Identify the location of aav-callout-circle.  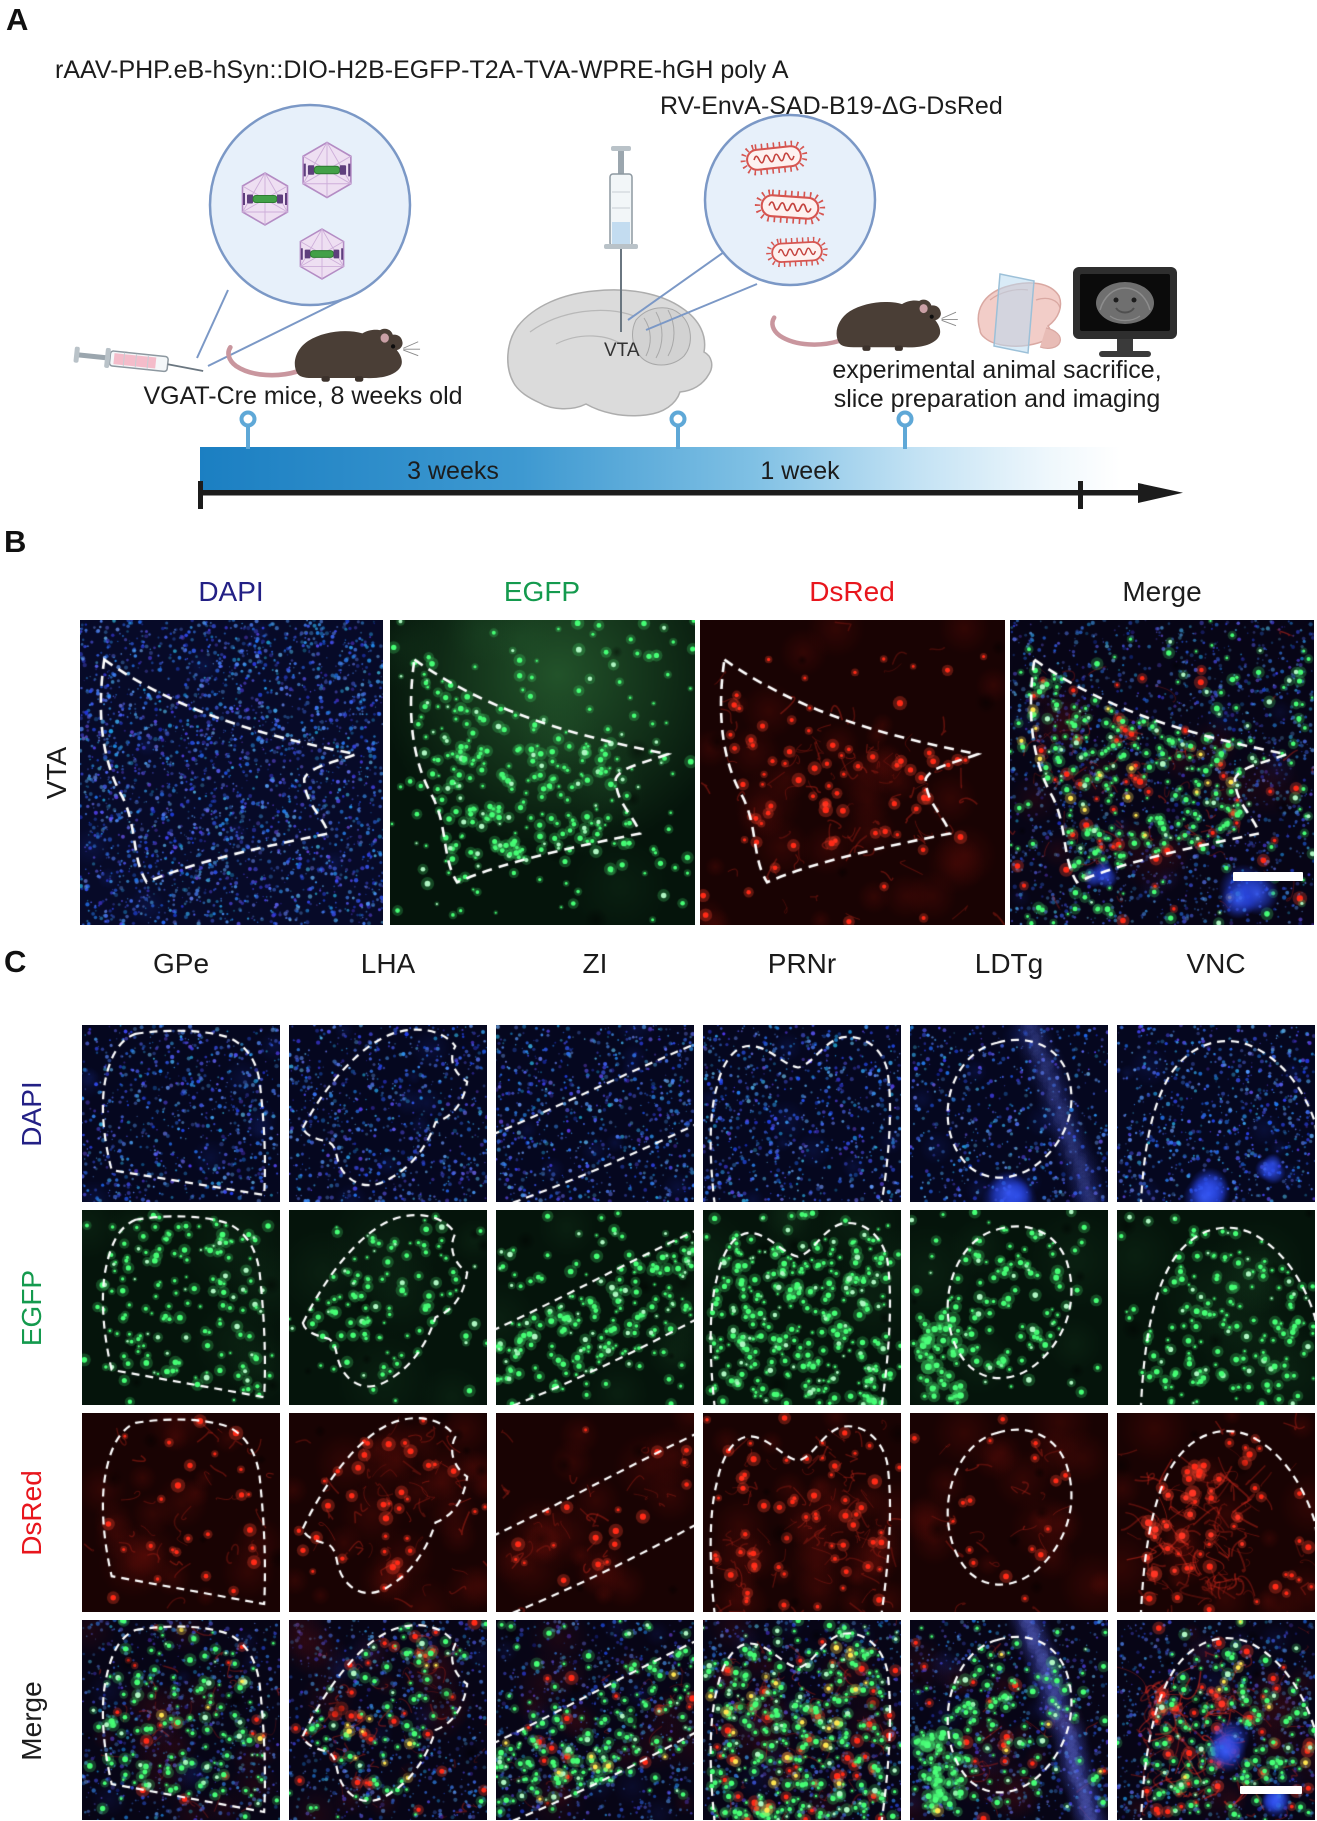
(304, 235).